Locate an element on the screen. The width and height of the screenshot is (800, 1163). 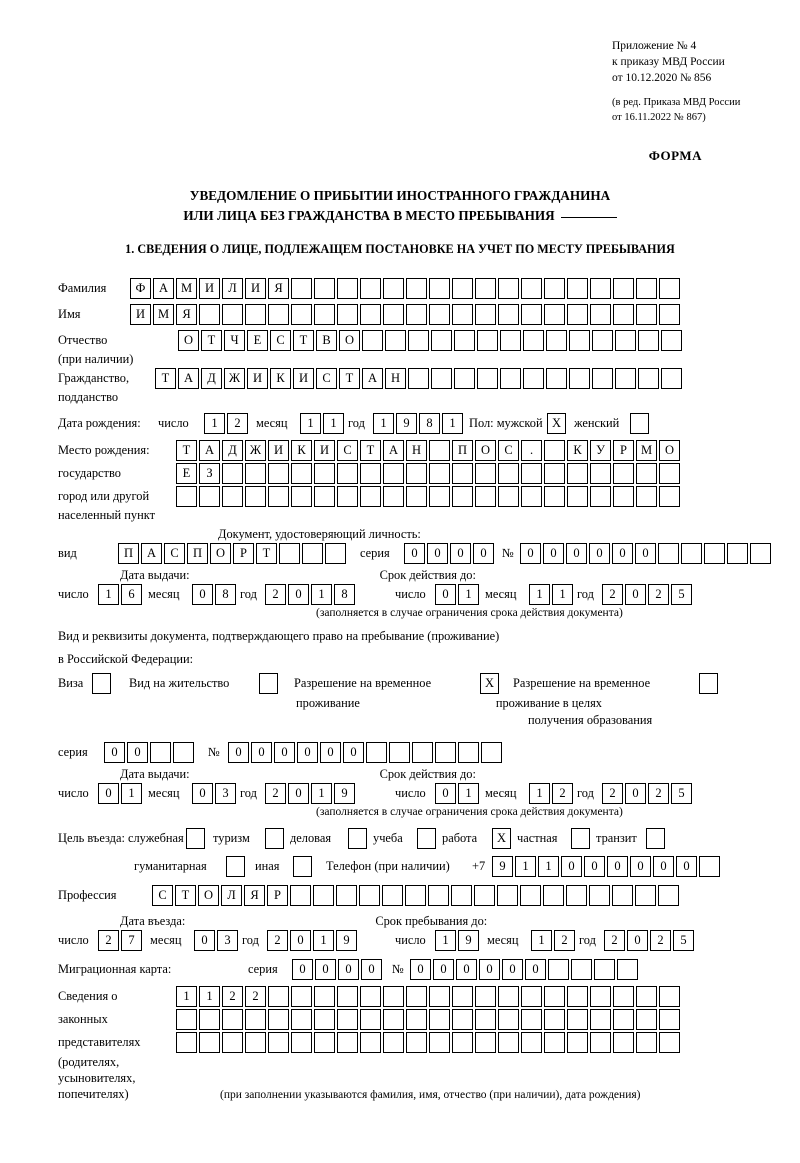
stay-until-day-field-cell: 9 is located at coordinates (468, 940).